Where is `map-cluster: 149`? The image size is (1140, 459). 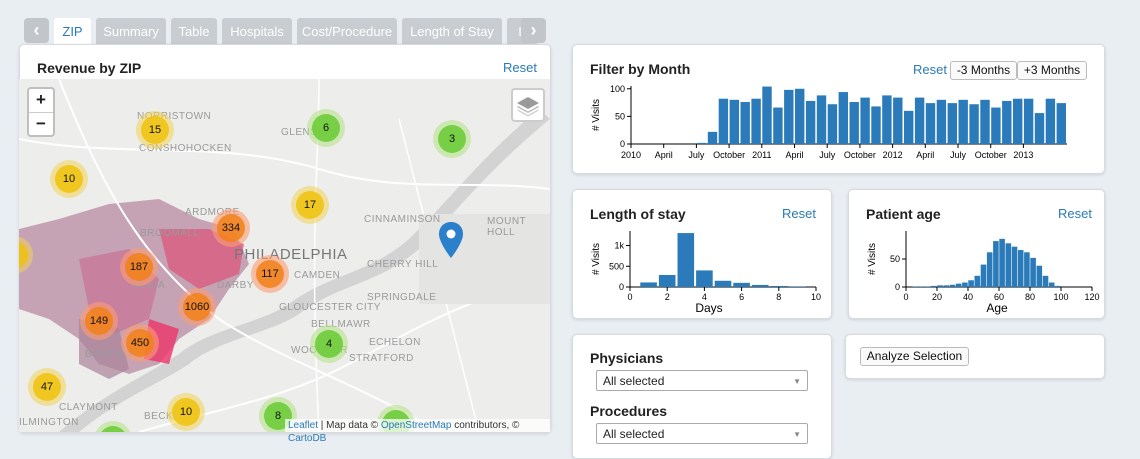 map-cluster: 149 is located at coordinates (99, 321).